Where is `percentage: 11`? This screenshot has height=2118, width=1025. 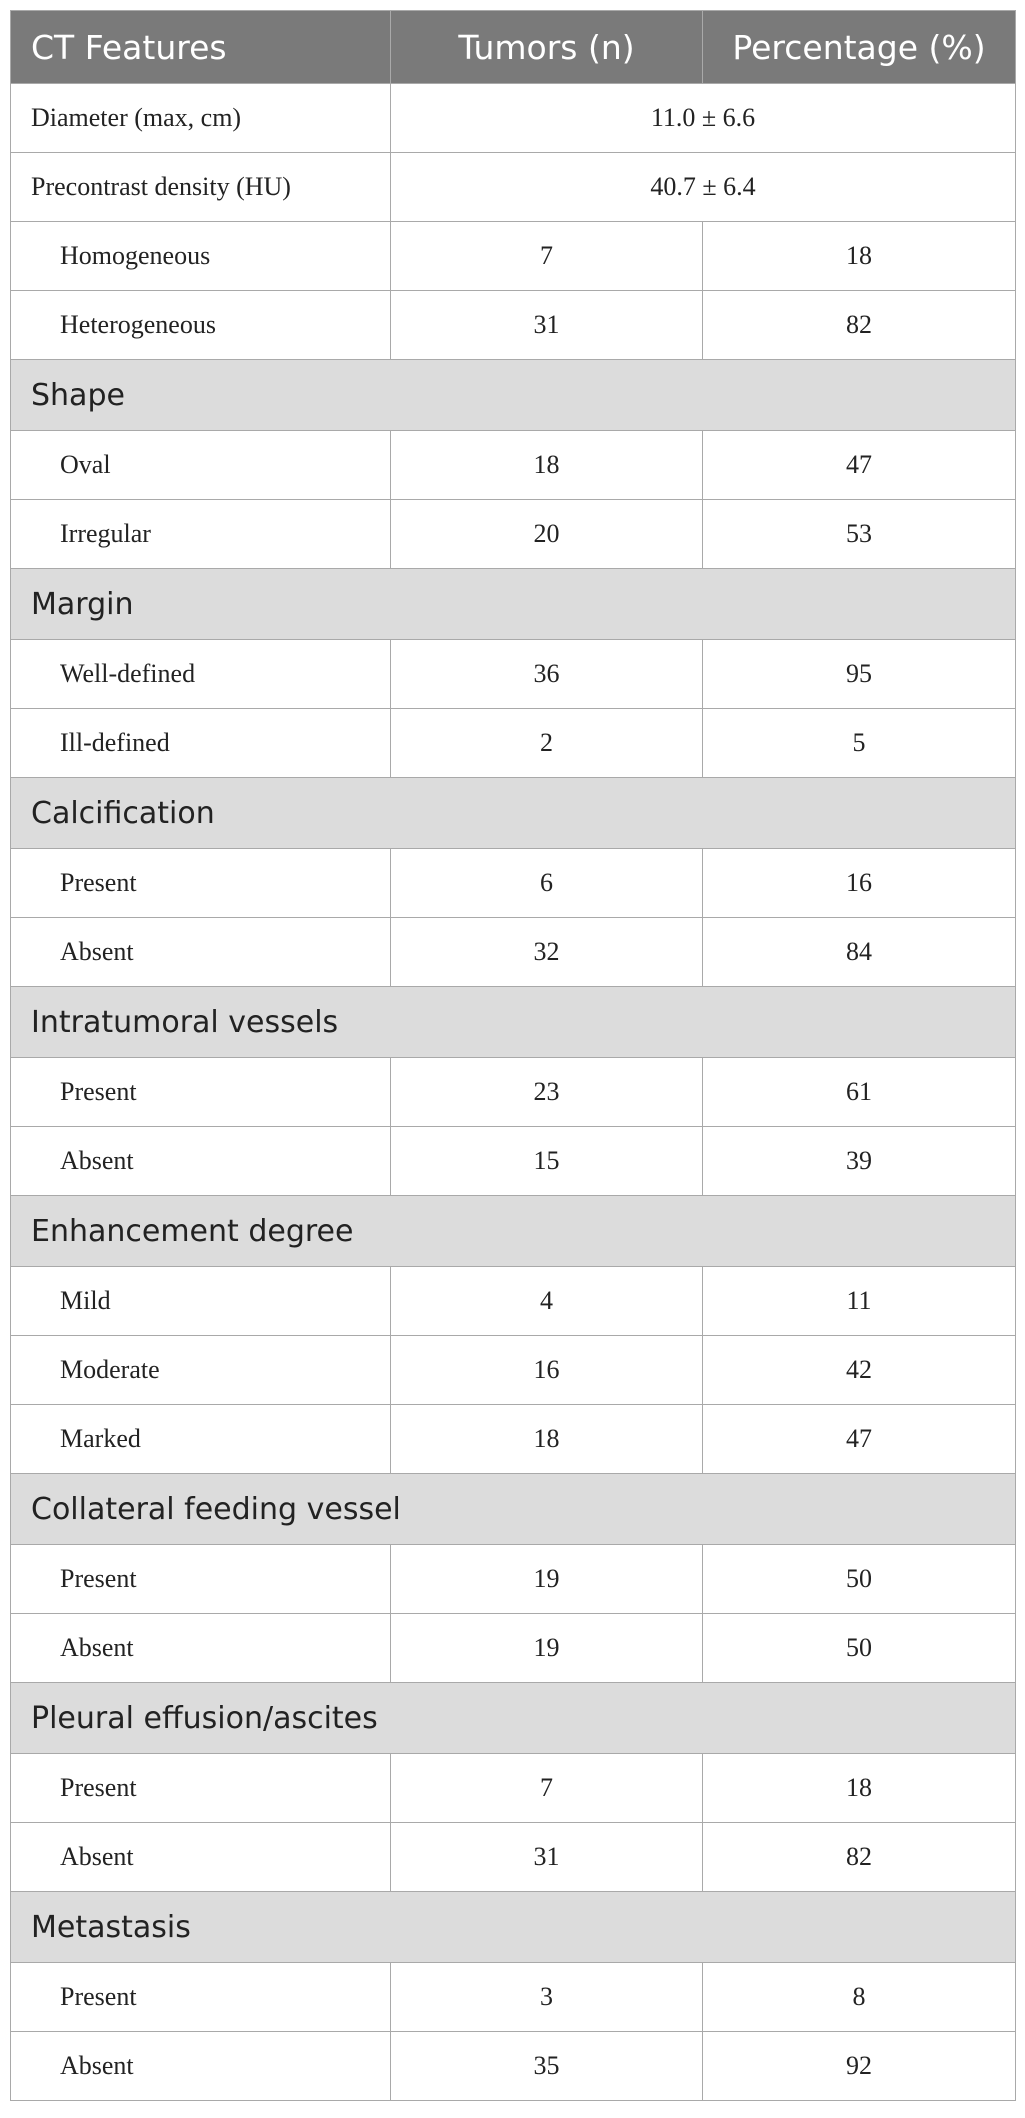
percentage: 11 is located at coordinates (859, 1301).